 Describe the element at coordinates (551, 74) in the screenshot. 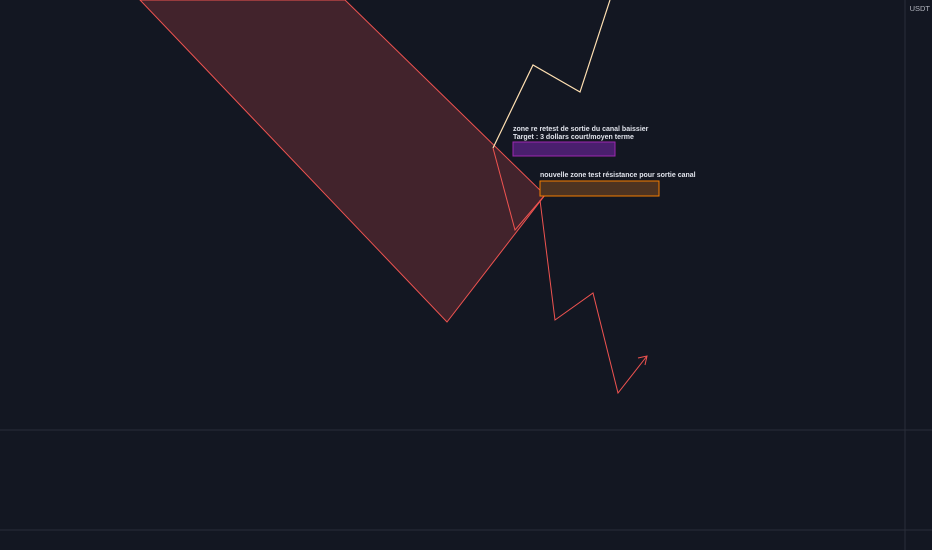

I see `bullish-path` at that location.